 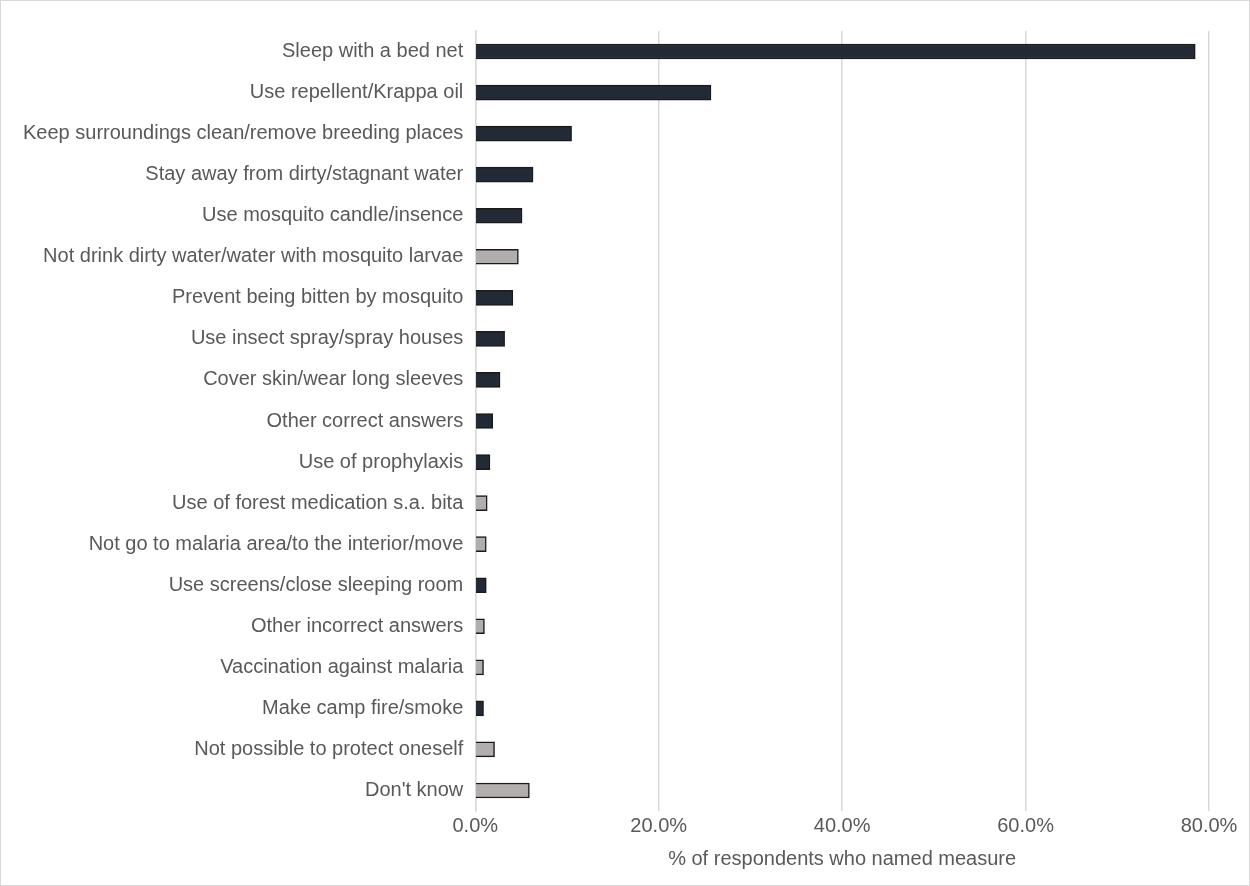 I want to click on y-tick-label: Keep surroundings clean/remove breeding places, so click(x=243, y=132).